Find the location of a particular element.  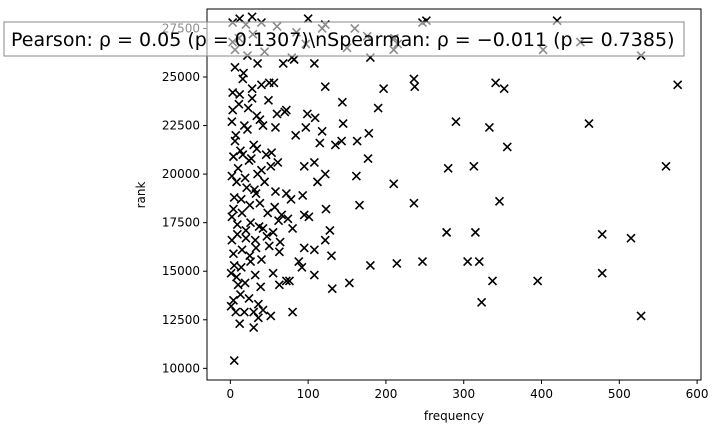

x-tick-label: 100 is located at coordinates (308, 394).